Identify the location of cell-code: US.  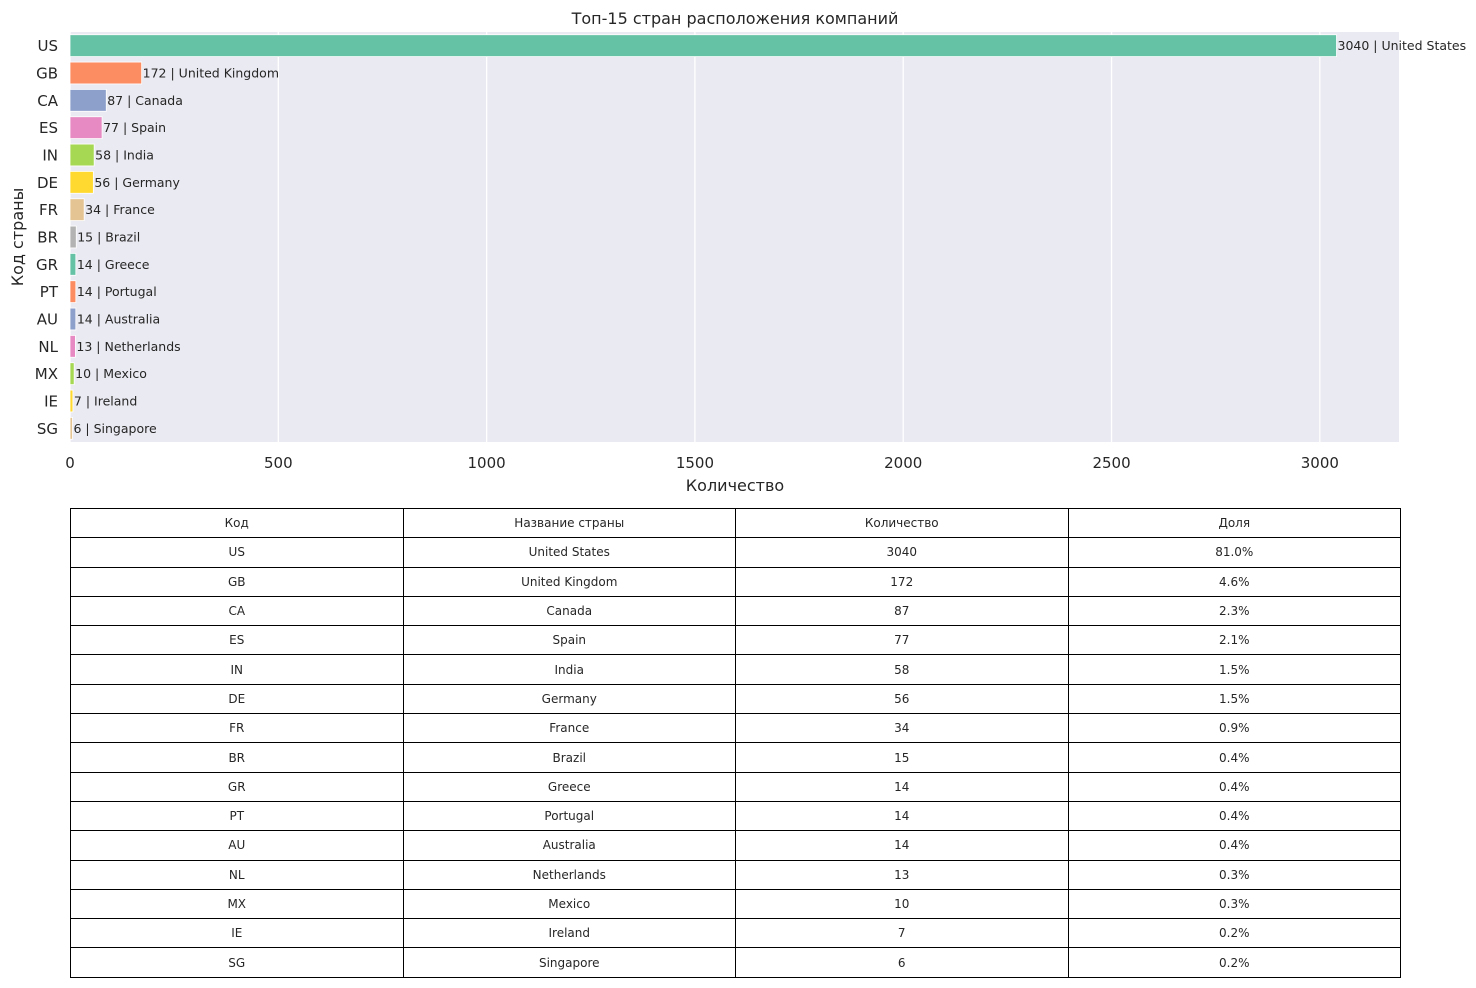
(237, 552).